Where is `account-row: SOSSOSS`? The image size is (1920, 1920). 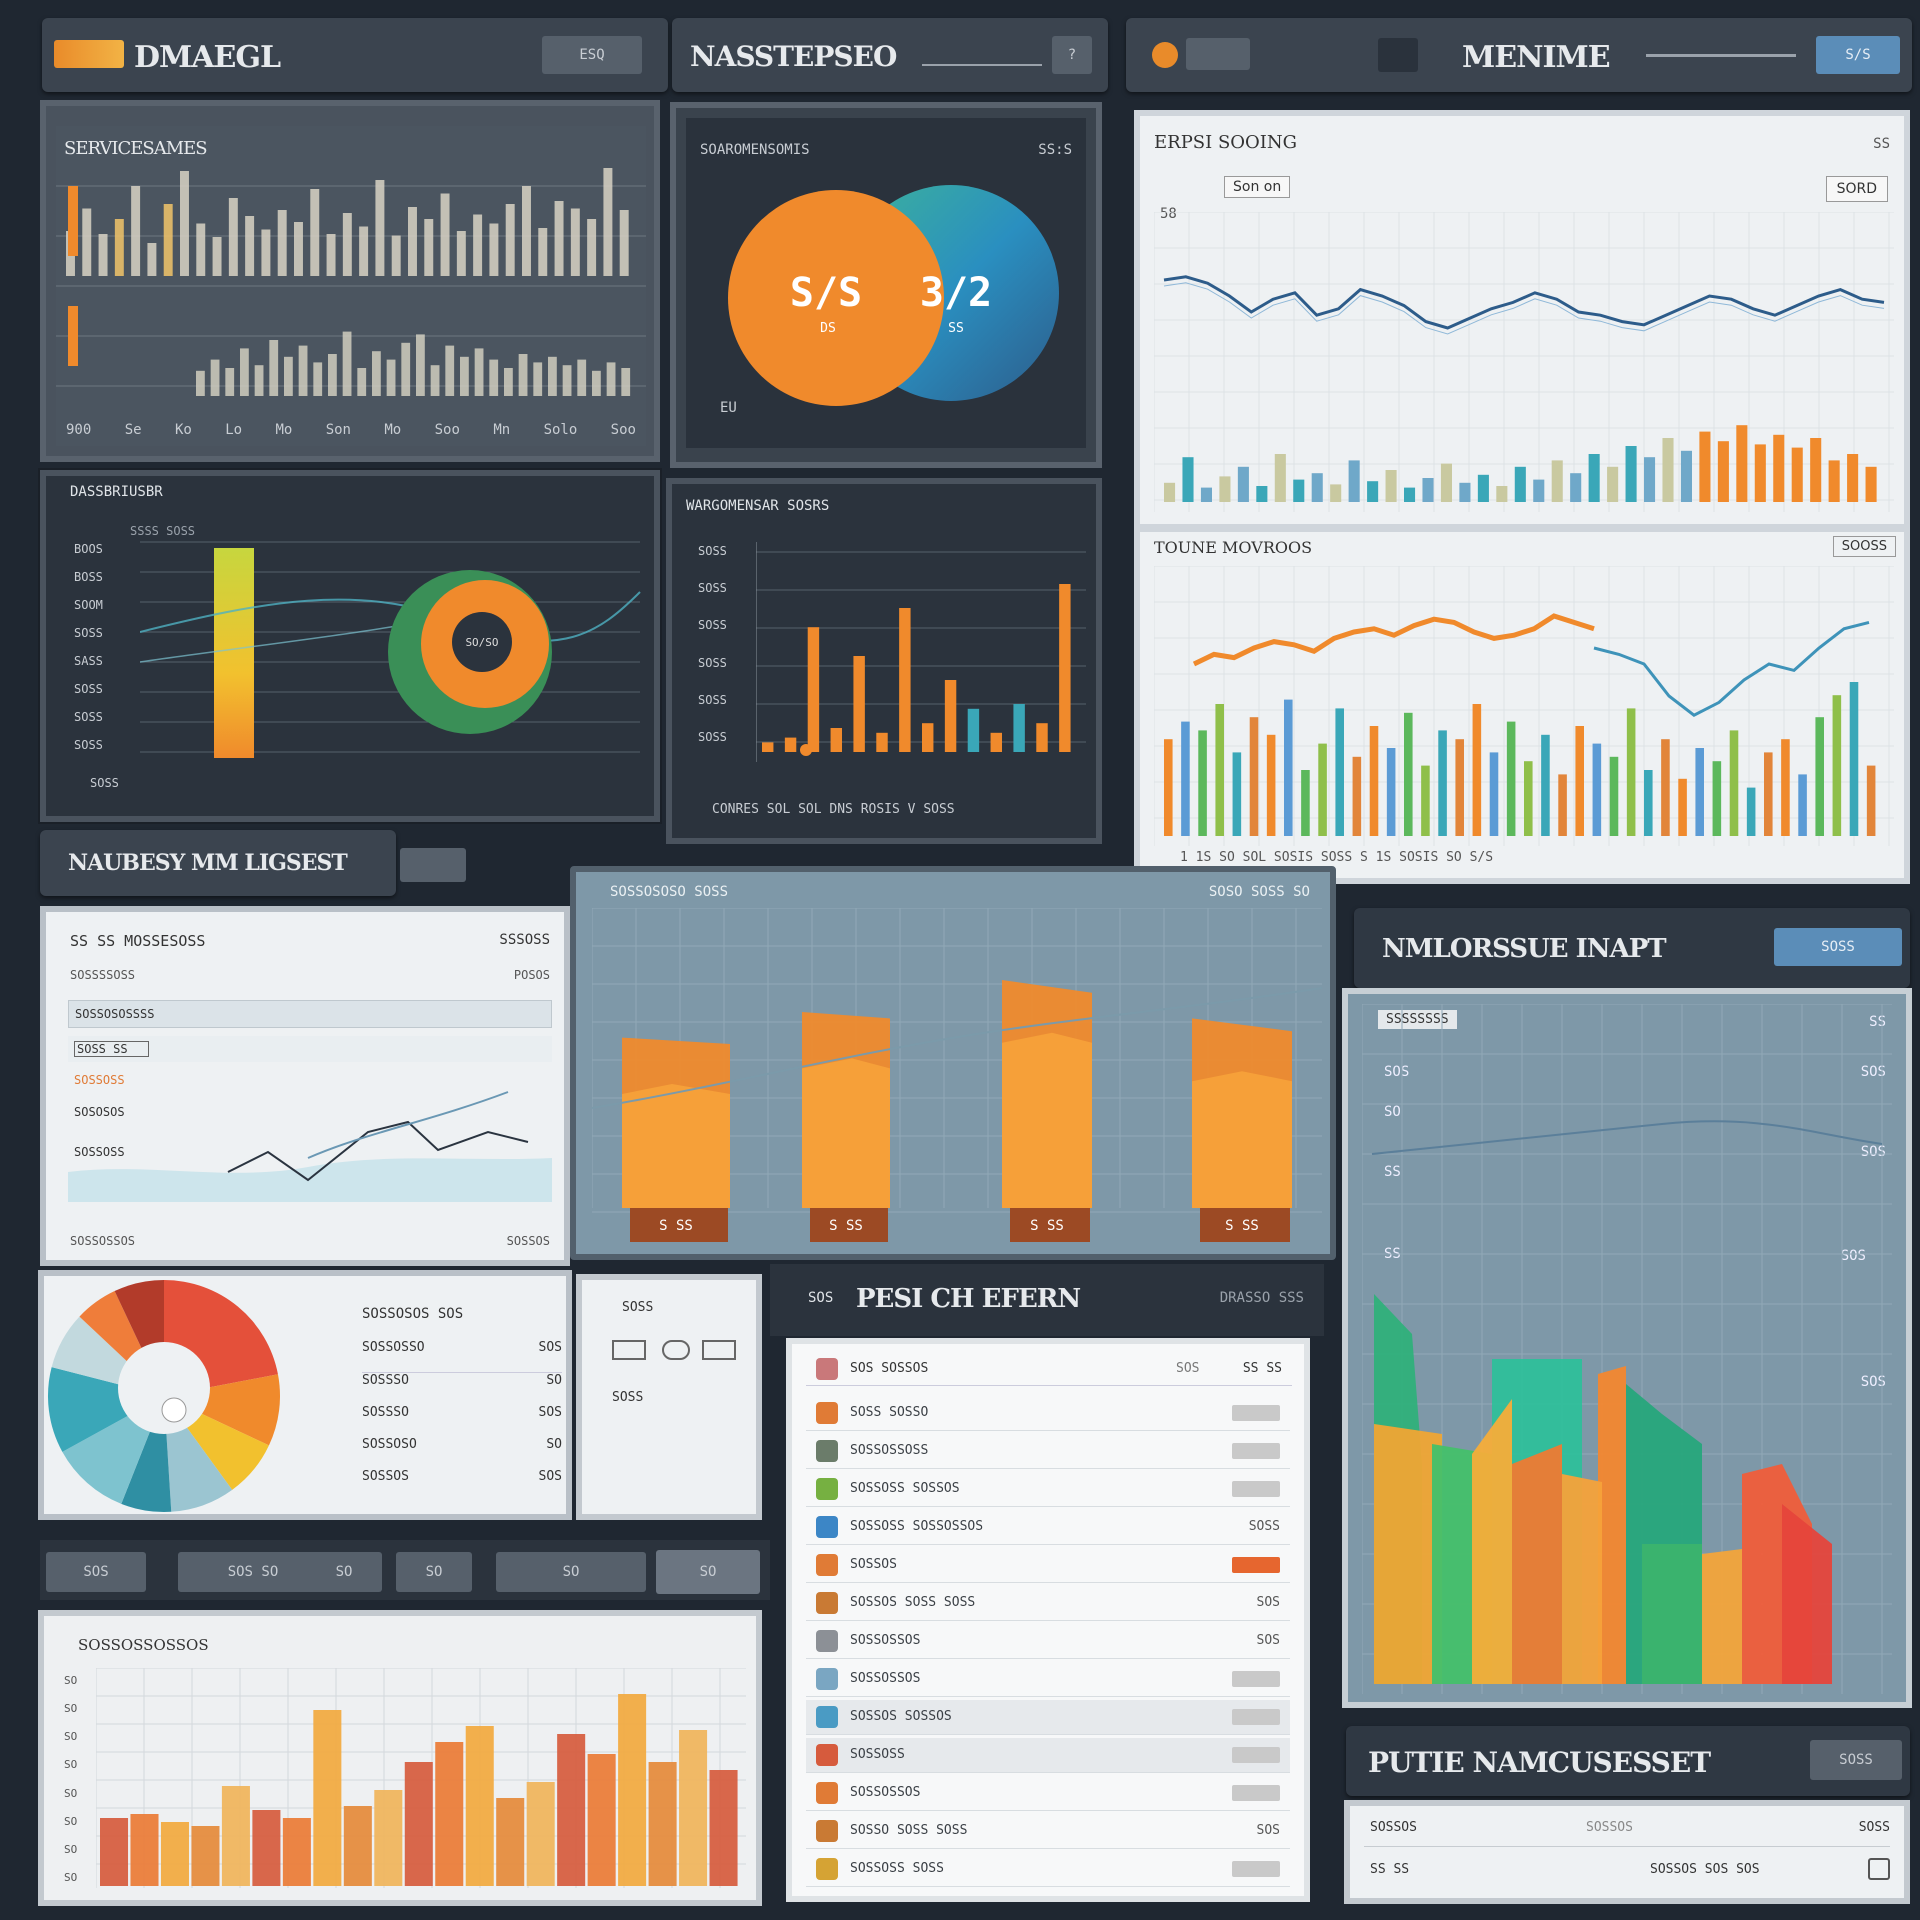
account-row: SOSSOSS is located at coordinates (1048, 1755).